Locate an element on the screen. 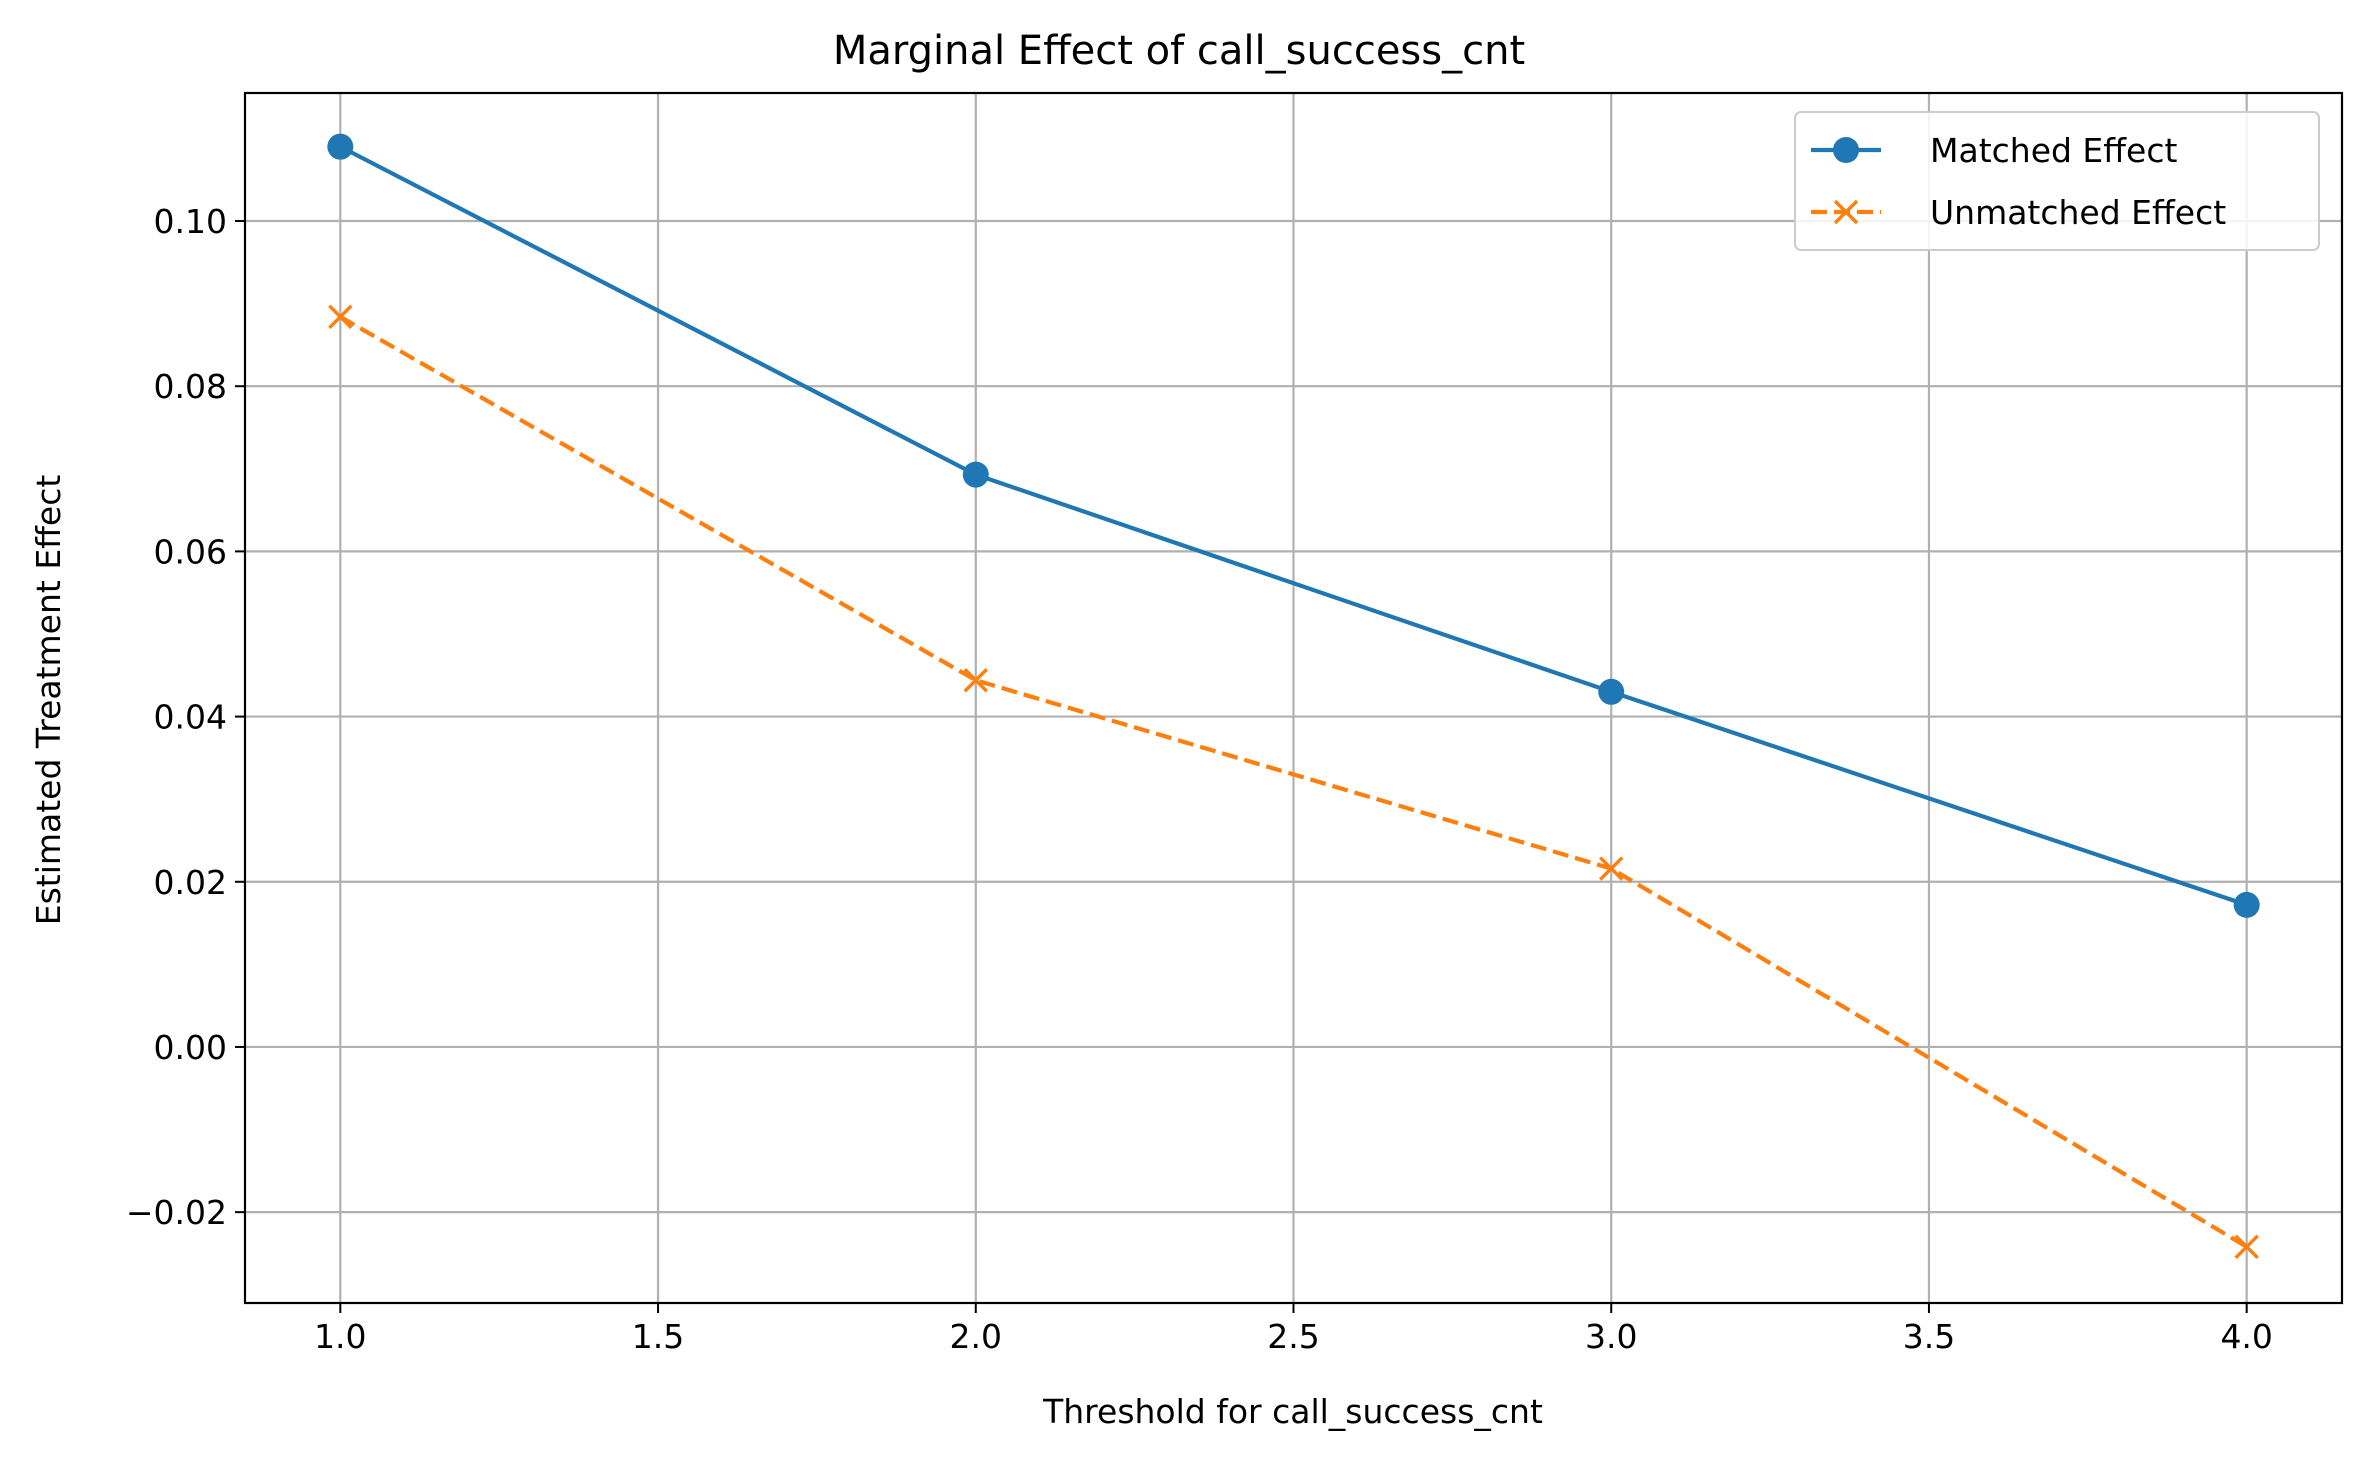 The width and height of the screenshot is (2370, 1466). y-axis-label: Estimated Treatment Effect is located at coordinates (48, 700).